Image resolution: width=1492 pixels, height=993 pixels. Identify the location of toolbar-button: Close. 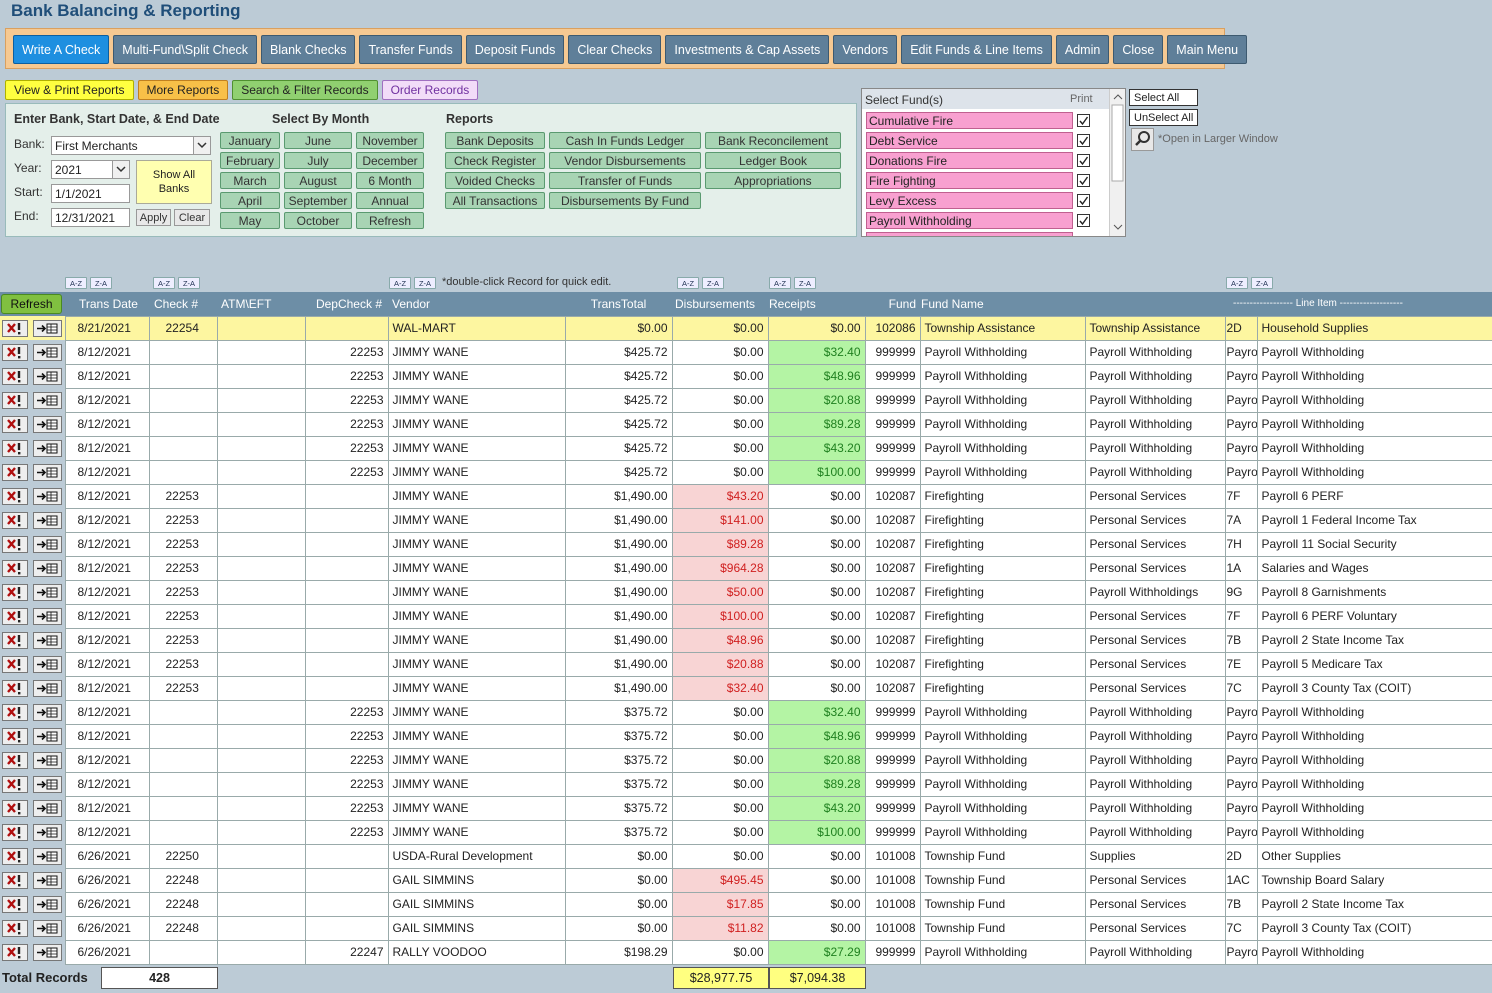
(1138, 49).